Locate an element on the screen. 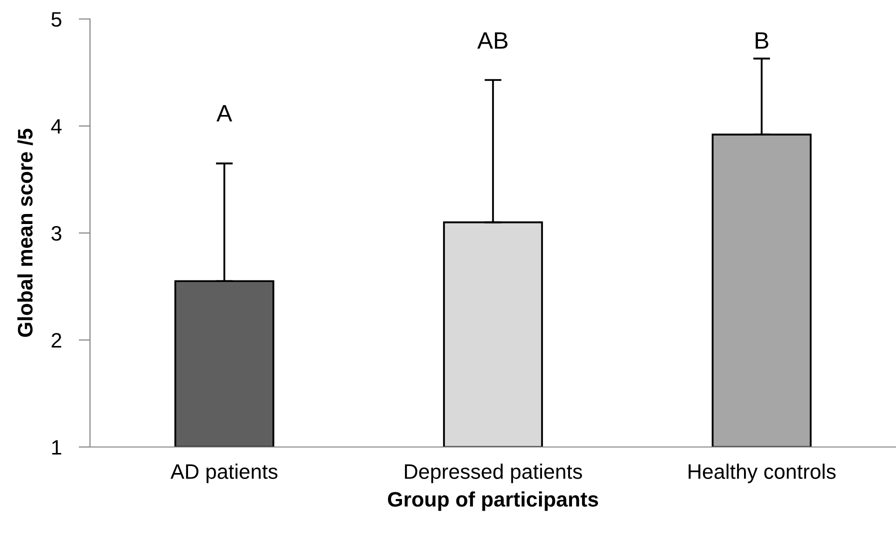 The image size is (896, 535). y-tick-label: 5 is located at coordinates (56, 19).